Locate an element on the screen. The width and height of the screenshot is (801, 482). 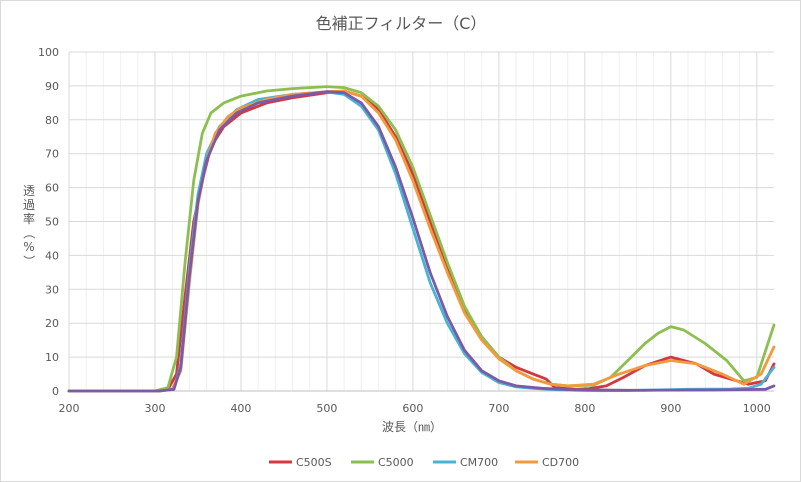
x-tick-label: 400 is located at coordinates (240, 408).